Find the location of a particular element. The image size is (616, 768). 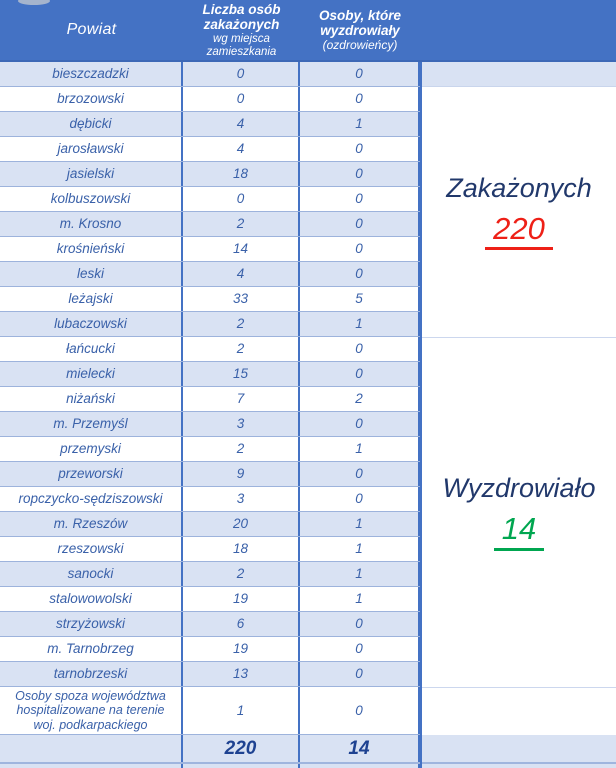

table-row: m. Przemyśl 3 0 is located at coordinates (210, 424).